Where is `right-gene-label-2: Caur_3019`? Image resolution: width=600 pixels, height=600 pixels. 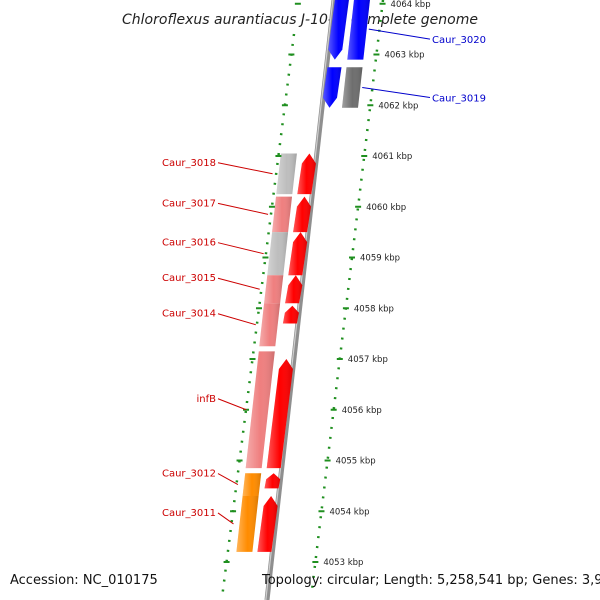
right-gene-label-2: Caur_3019 is located at coordinates (459, 98).